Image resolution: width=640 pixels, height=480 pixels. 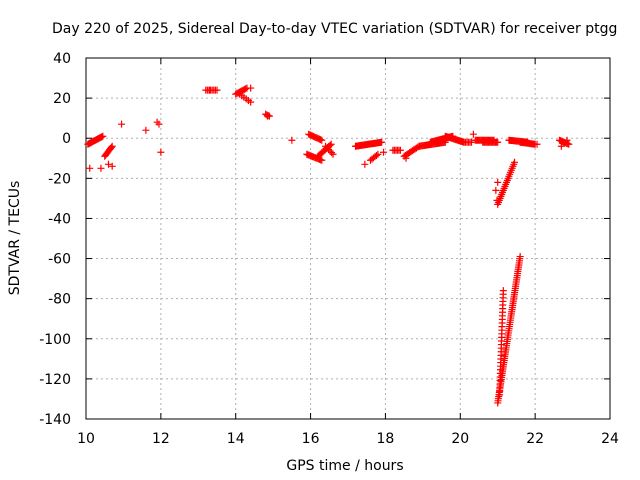 I want to click on y-tick-label: -40, so click(x=59, y=219).